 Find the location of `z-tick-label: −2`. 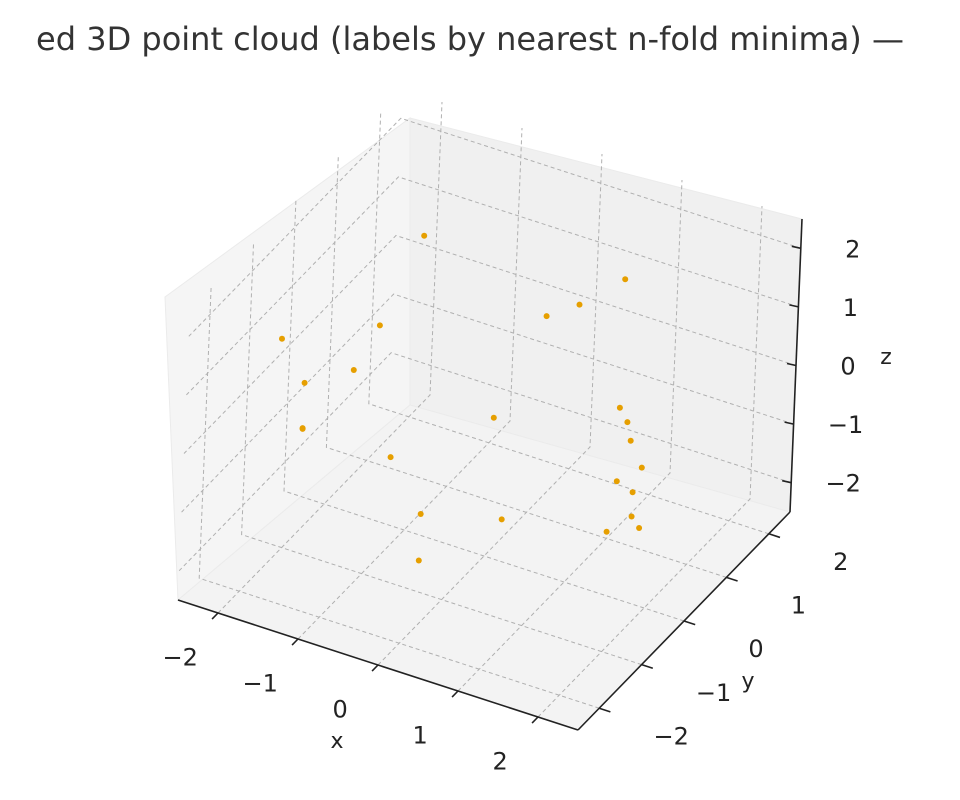

z-tick-label: −2 is located at coordinates (843, 484).